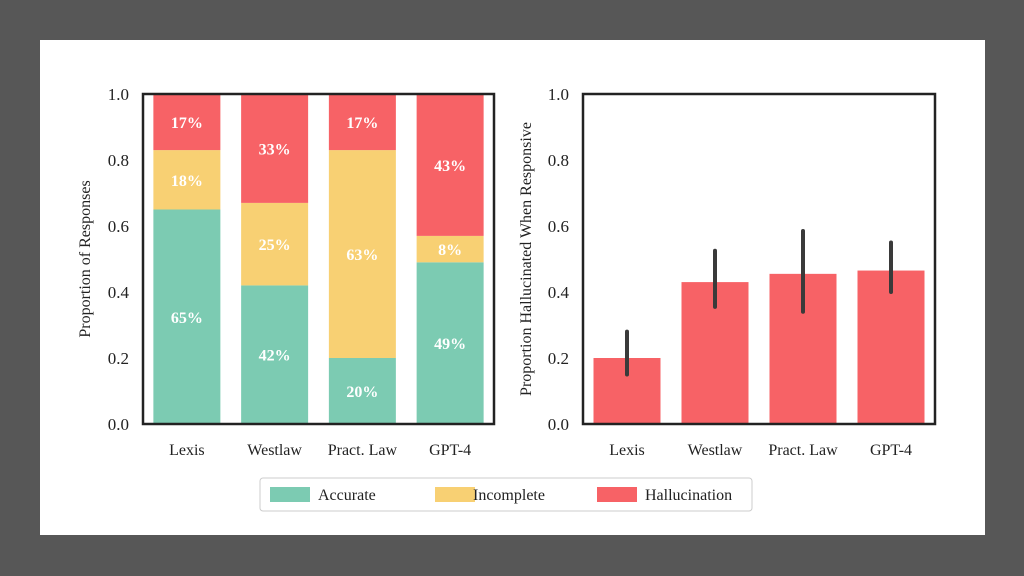 The width and height of the screenshot is (1024, 576). I want to click on data-label: 25%, so click(275, 245).